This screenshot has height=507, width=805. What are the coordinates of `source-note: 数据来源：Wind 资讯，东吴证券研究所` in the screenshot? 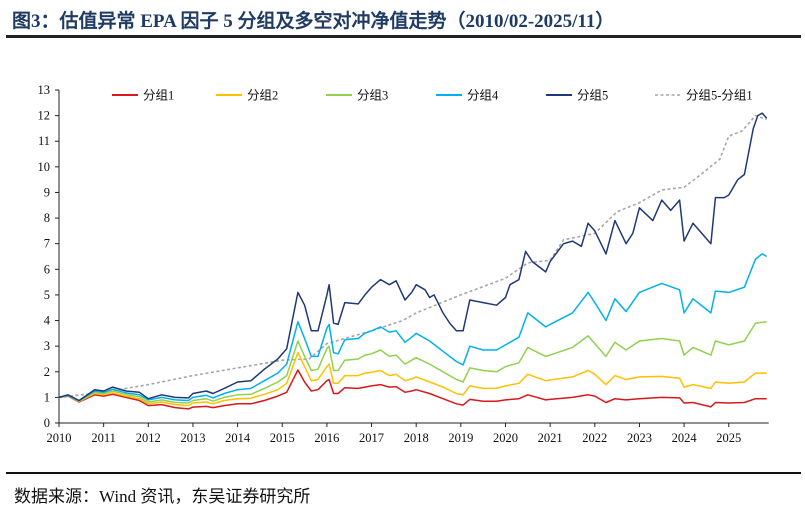 It's located at (162, 496).